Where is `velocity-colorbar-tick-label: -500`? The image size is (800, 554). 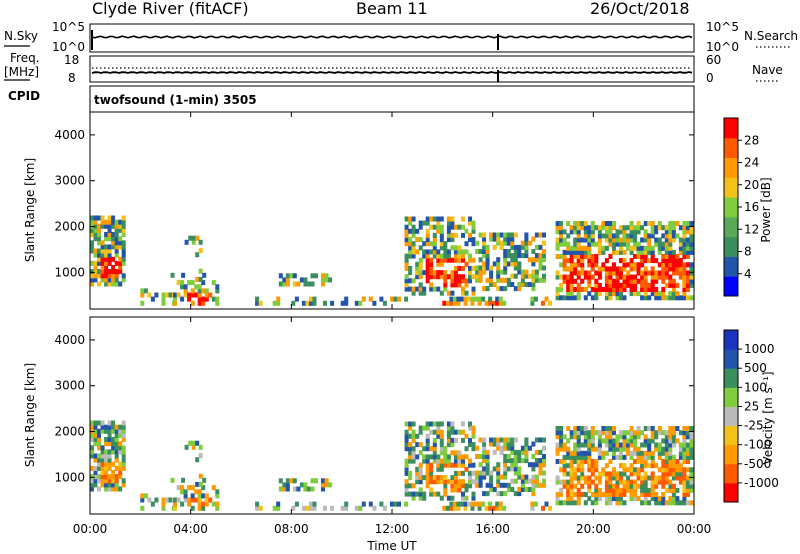
velocity-colorbar-tick-label: -500 is located at coordinates (757, 464).